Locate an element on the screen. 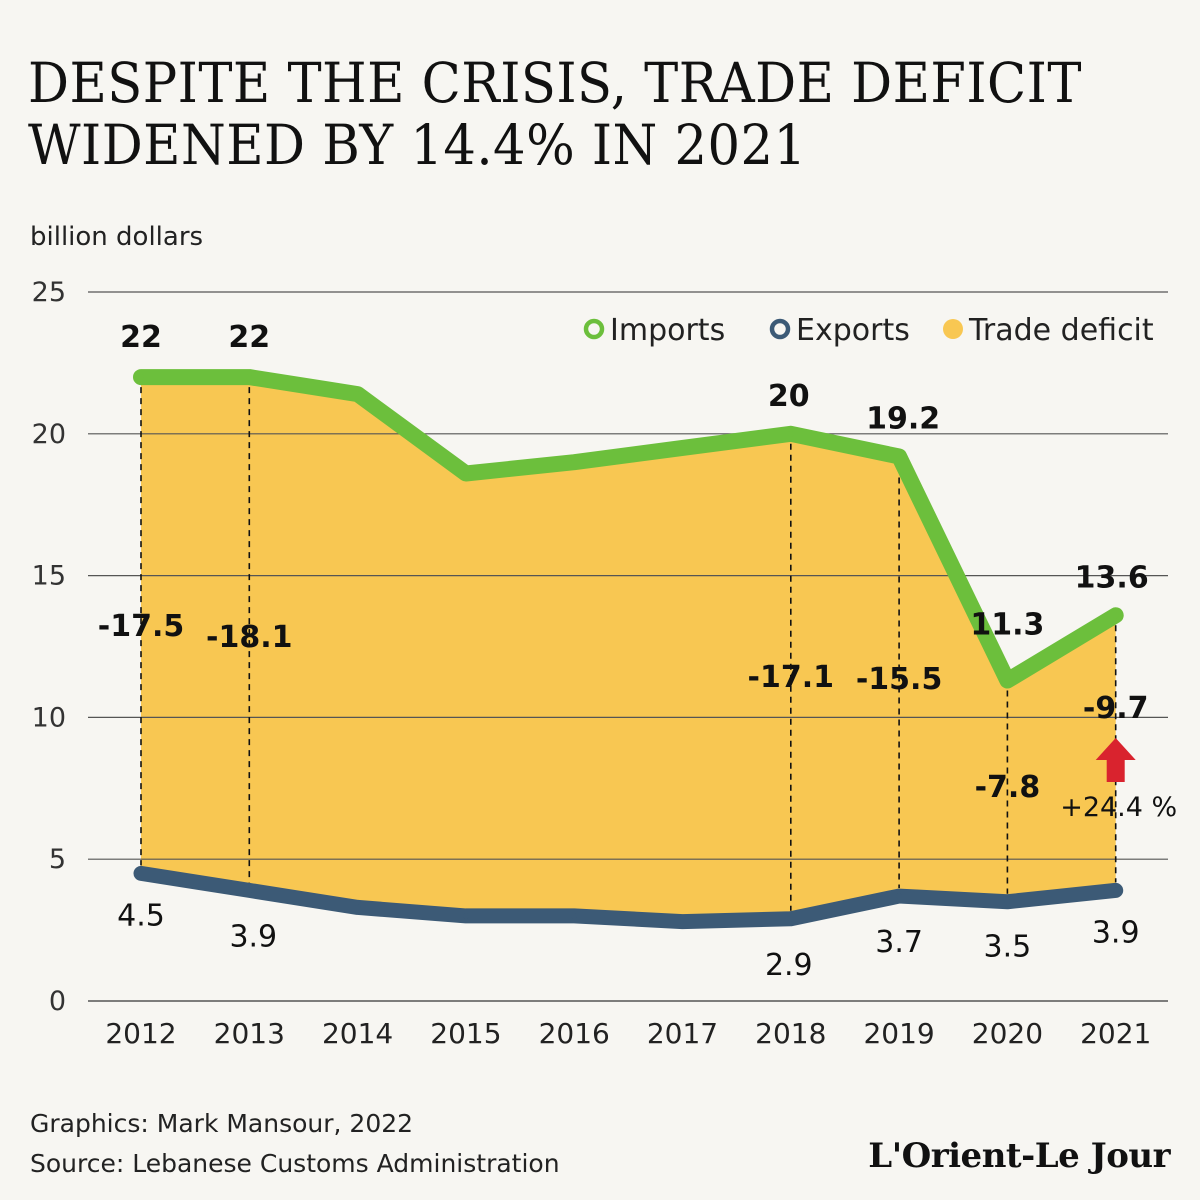 The height and width of the screenshot is (1200, 1200). exports-line is located at coordinates (628, 897).